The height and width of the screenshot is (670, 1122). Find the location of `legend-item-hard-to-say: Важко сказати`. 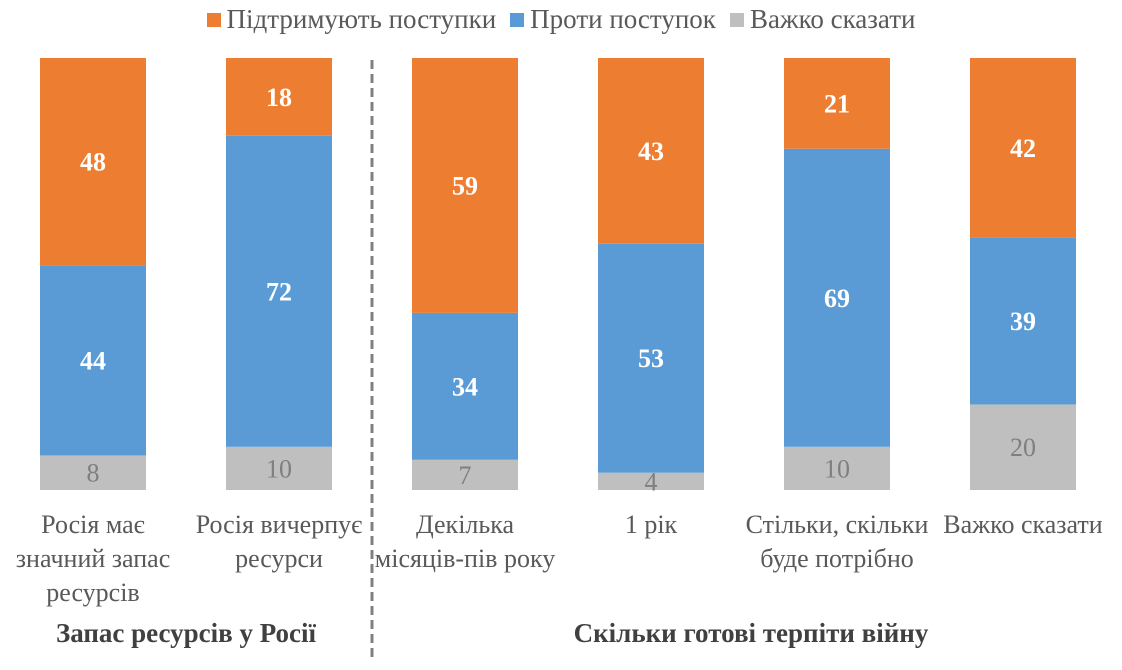

legend-item-hard-to-say: Важко сказати is located at coordinates (822, 19).